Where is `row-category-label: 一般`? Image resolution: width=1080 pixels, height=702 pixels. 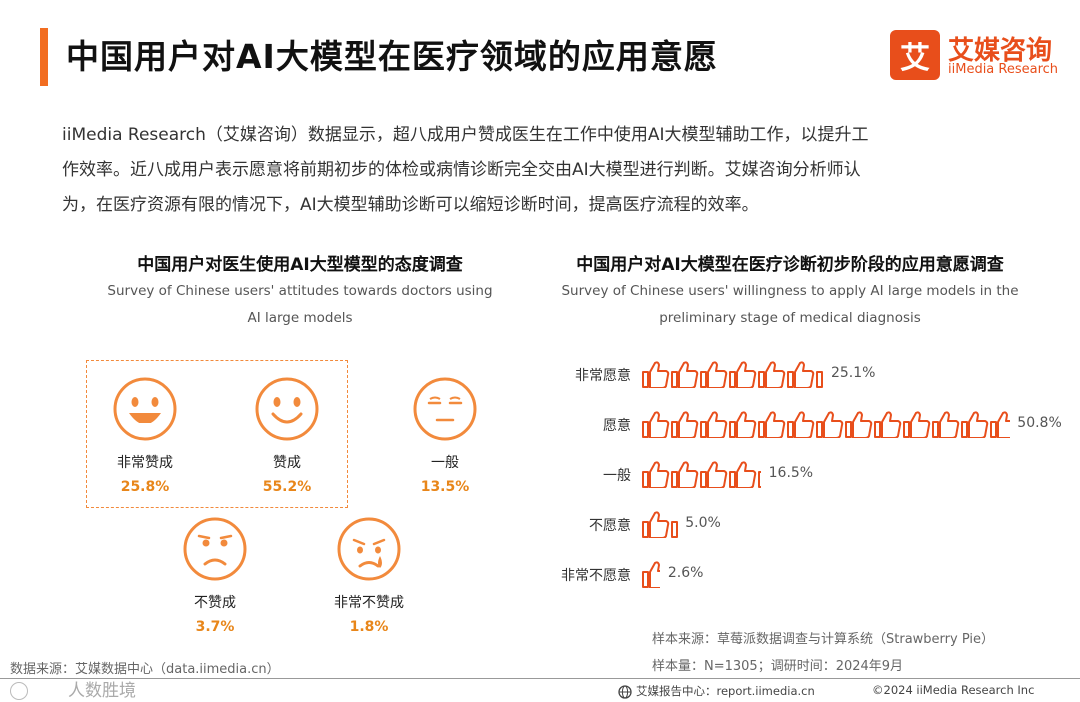 row-category-label: 一般 is located at coordinates (617, 476).